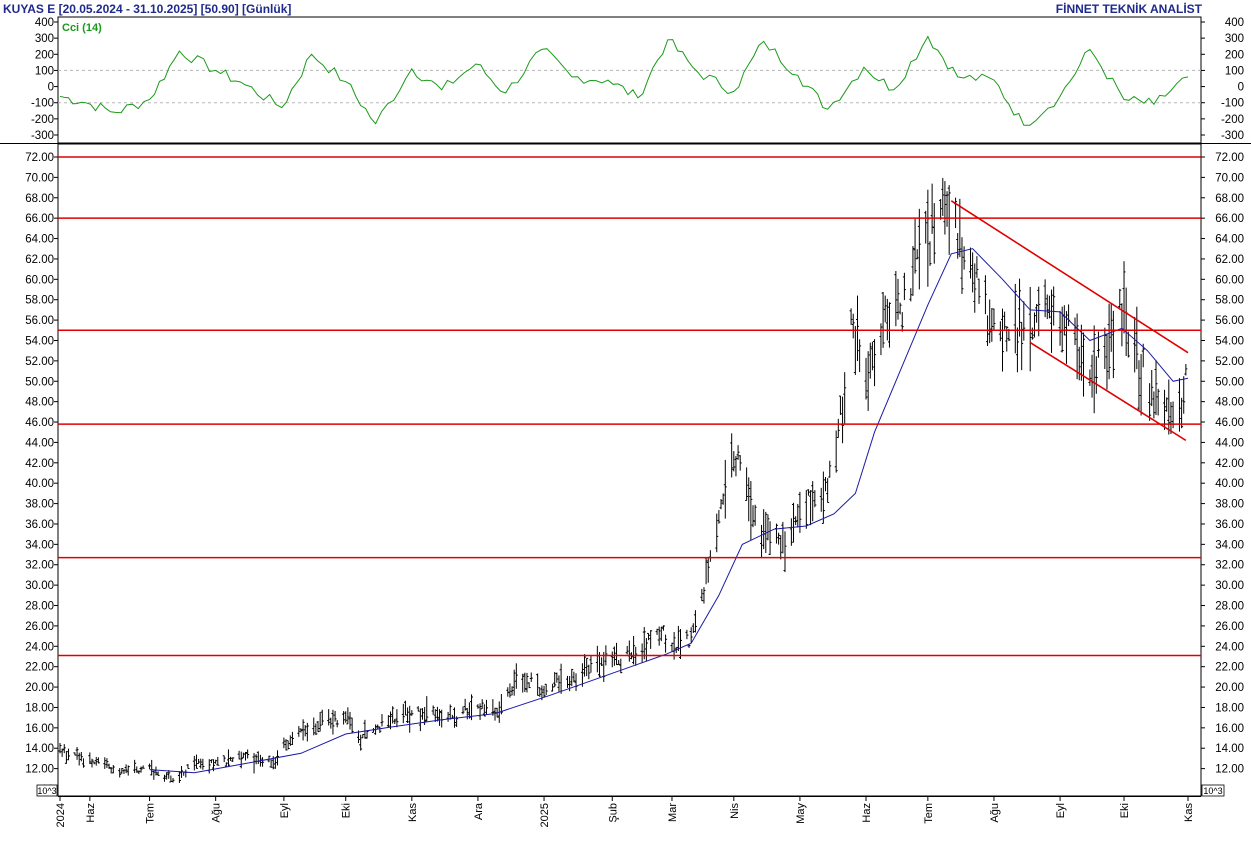  Describe the element at coordinates (39, 341) in the screenshot. I see `price-tick-label-left: 54.00` at that location.